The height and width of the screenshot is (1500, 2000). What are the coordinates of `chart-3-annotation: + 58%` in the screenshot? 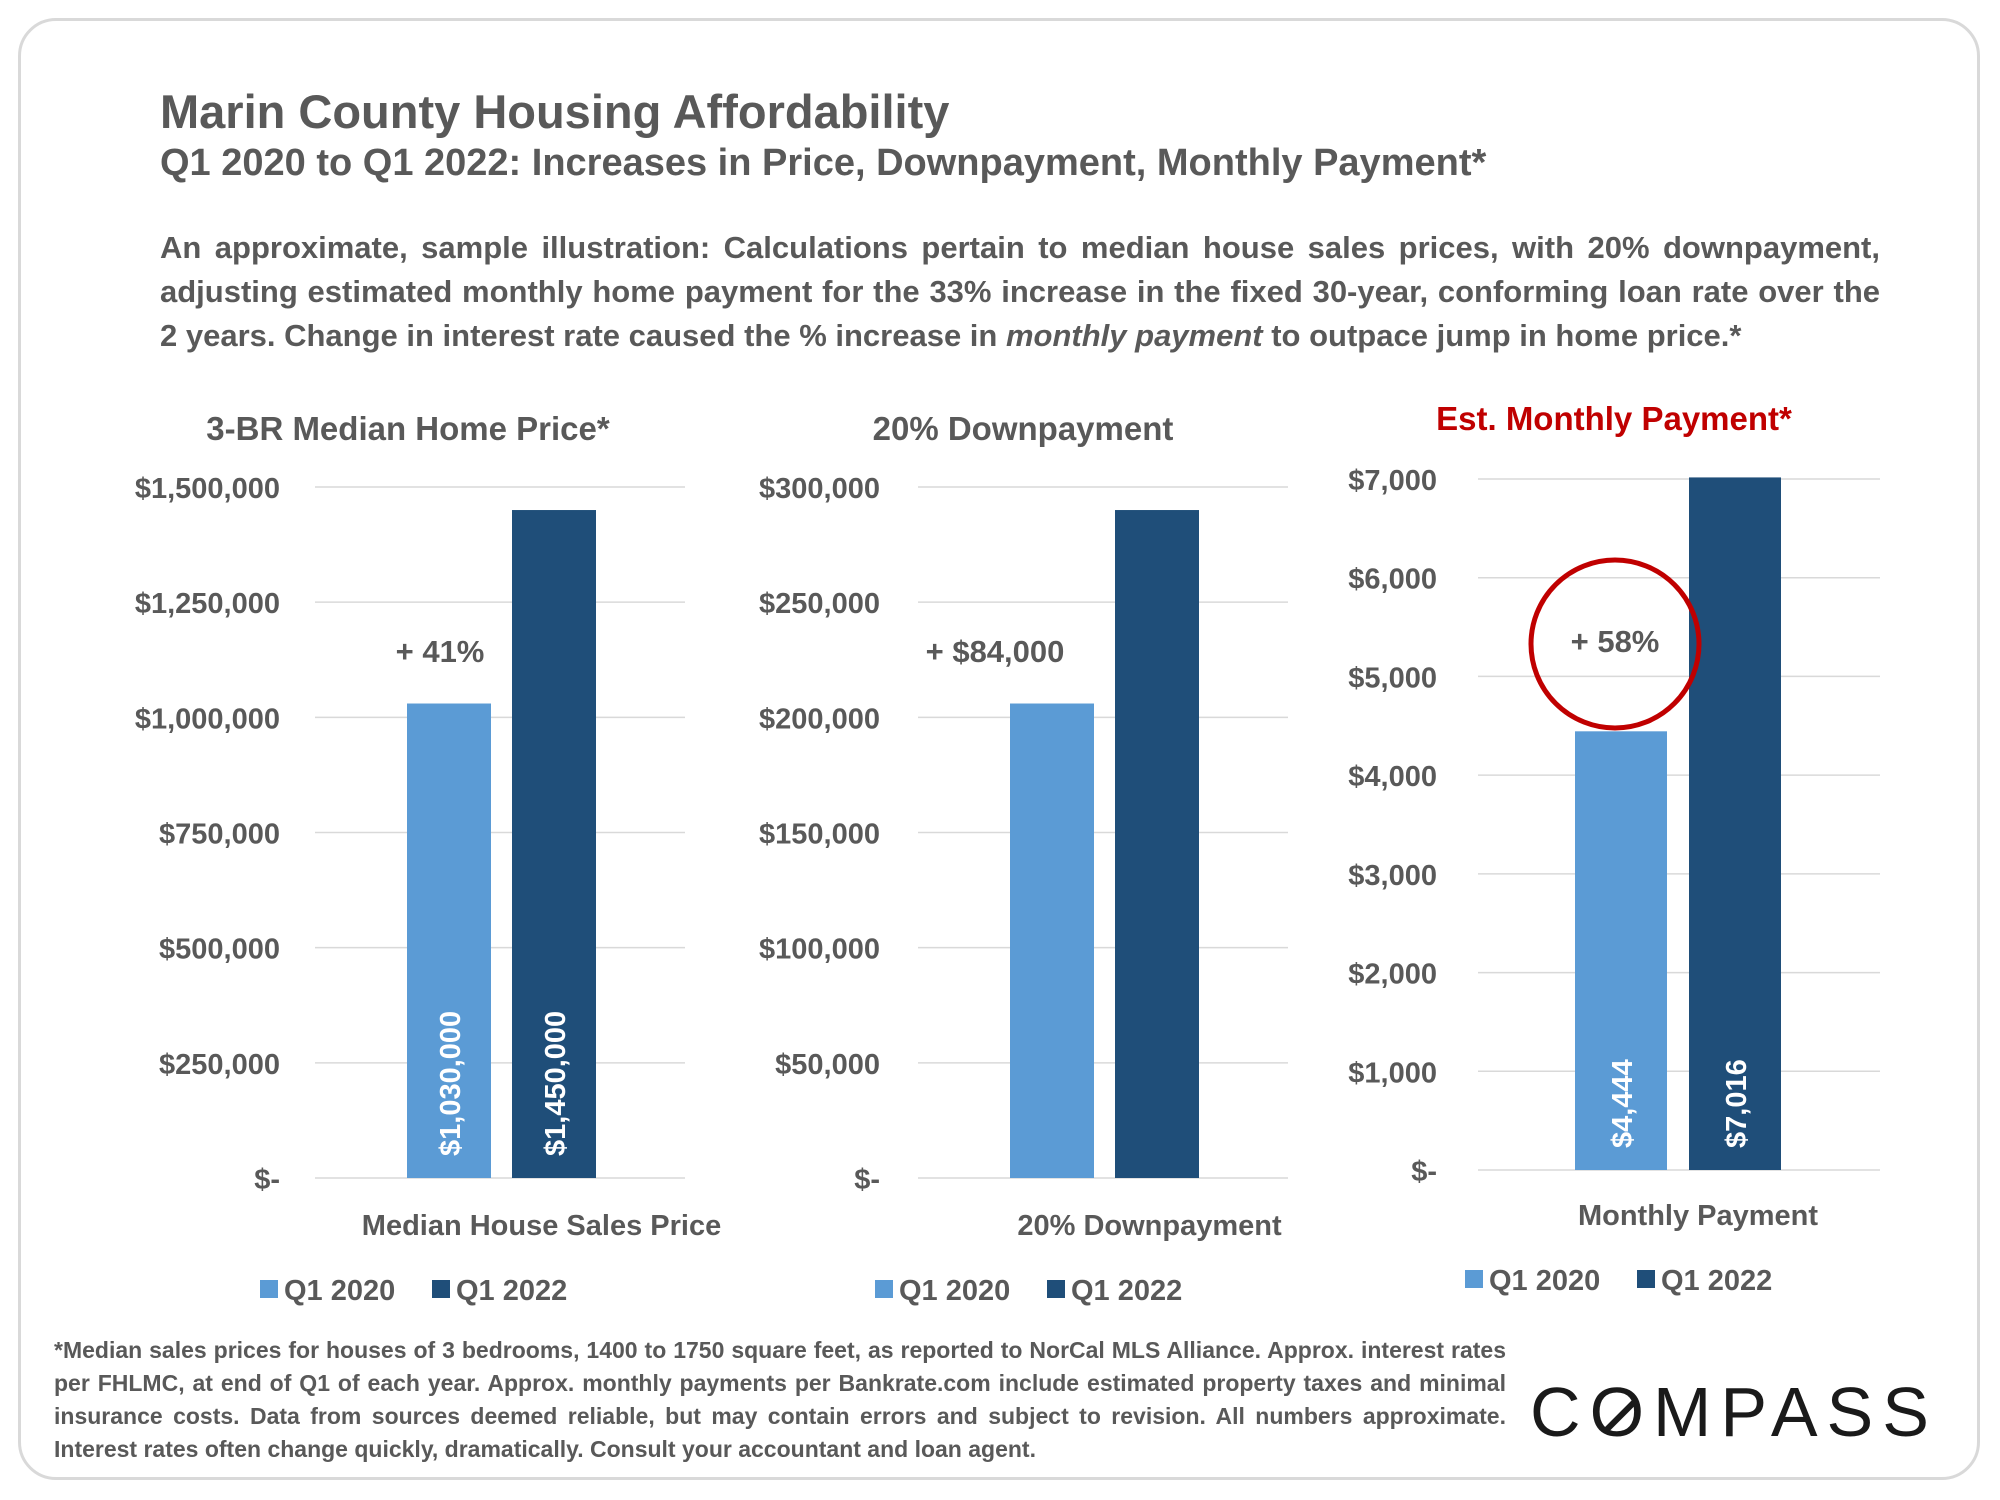 It's located at (1615, 641).